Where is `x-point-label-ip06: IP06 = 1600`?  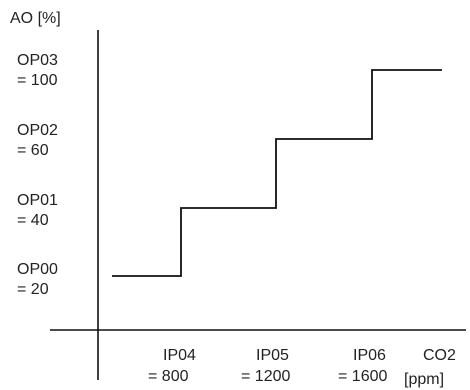 x-point-label-ip06: IP06 = 1600 is located at coordinates (362, 366).